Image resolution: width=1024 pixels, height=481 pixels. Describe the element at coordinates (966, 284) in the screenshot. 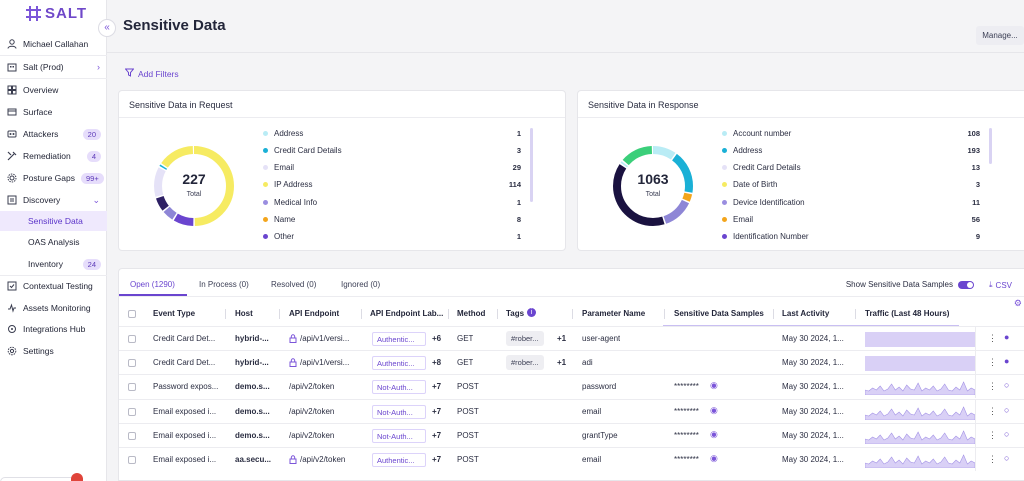

I see `toggle-switch` at that location.